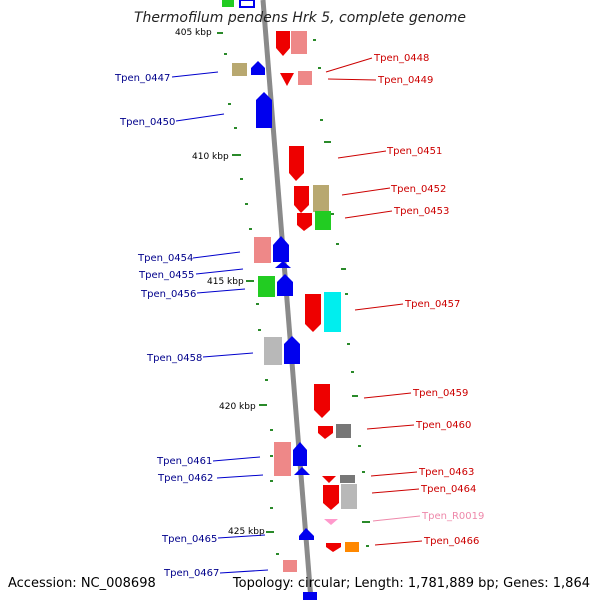 The height and width of the screenshot is (600, 600). What do you see at coordinates (184, 461) in the screenshot?
I see `gene-label: Tpen_0461` at bounding box center [184, 461].